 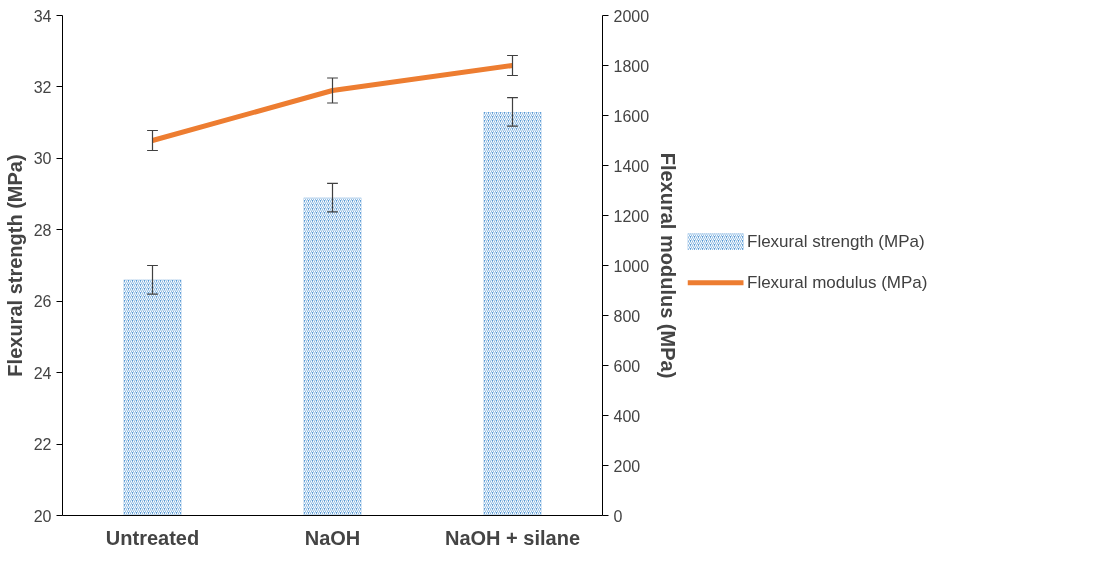 What do you see at coordinates (837, 283) in the screenshot?
I see `legend-label: Flexural modulus (MPa)` at bounding box center [837, 283].